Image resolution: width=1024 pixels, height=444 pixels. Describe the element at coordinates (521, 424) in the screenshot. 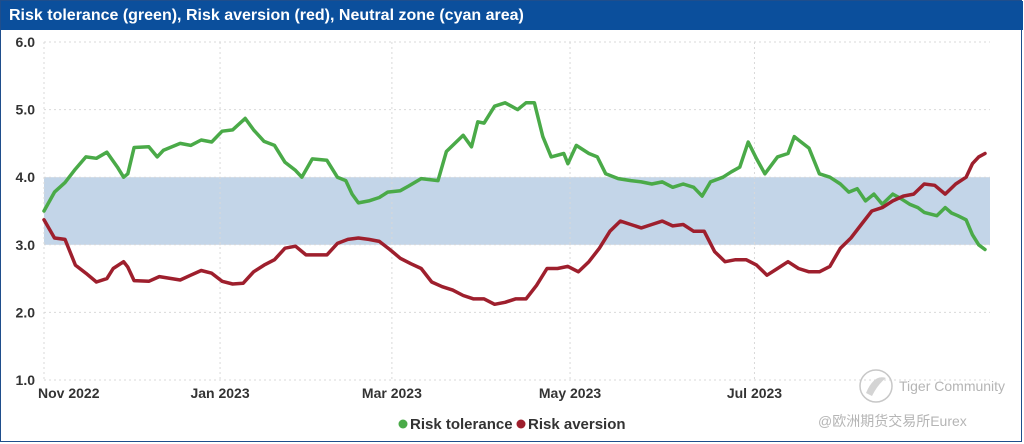

I see `legend-marker-risk-aversion` at that location.